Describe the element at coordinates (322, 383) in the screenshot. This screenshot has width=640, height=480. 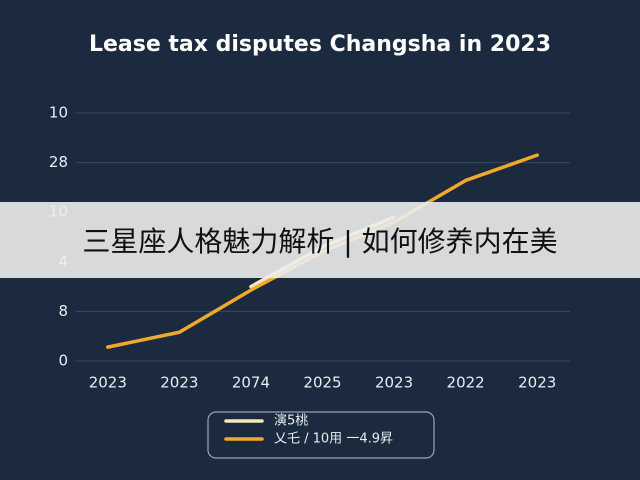
I see `x-tick-label: 2025` at that location.